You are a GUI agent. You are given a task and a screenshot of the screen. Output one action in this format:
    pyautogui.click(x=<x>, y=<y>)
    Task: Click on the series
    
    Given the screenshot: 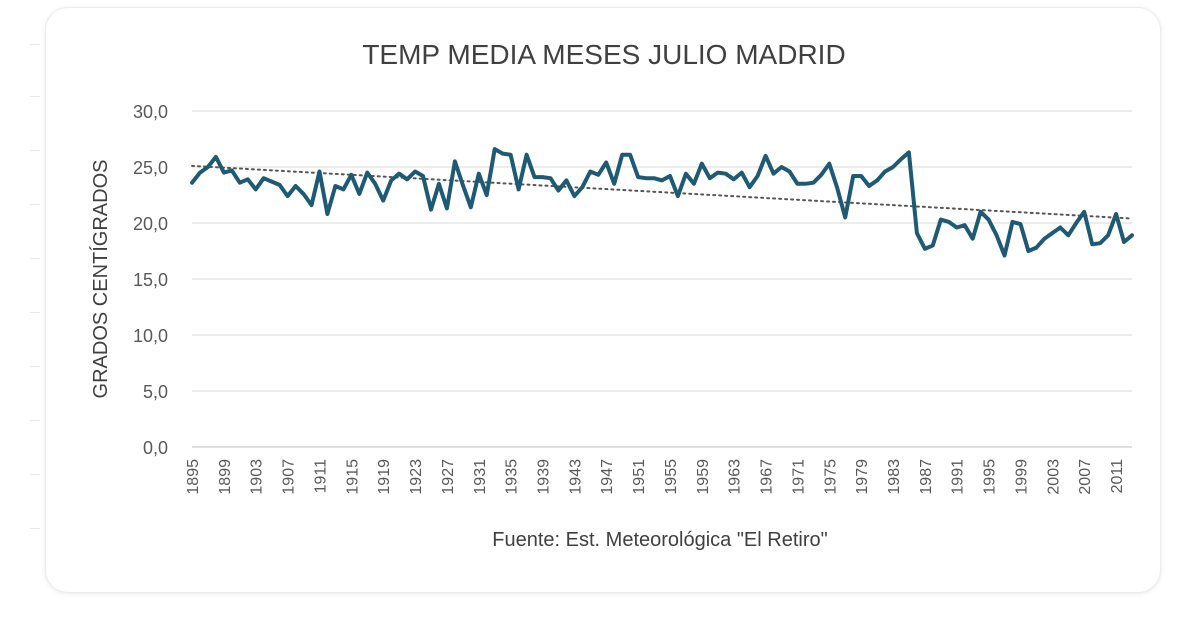 What is the action you would take?
    pyautogui.click(x=662, y=202)
    